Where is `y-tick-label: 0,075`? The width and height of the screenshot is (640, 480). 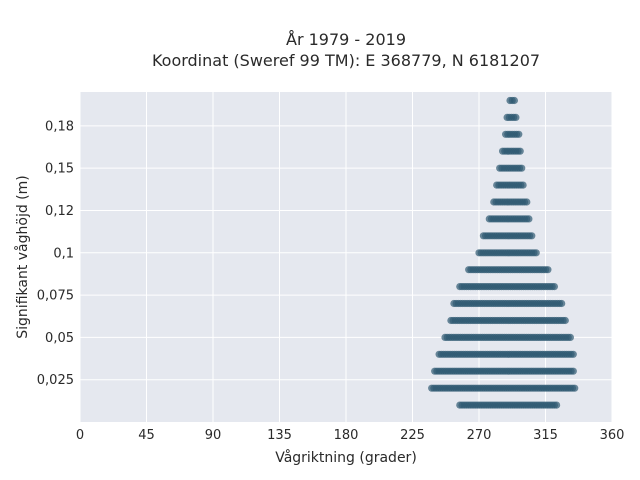
y-tick-label: 0,075 is located at coordinates (55, 296).